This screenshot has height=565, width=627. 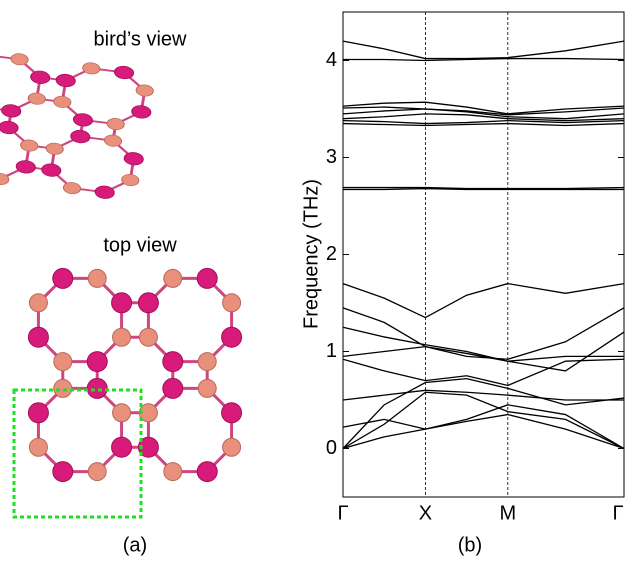 I want to click on y-tick-label: 2, so click(x=331, y=254).